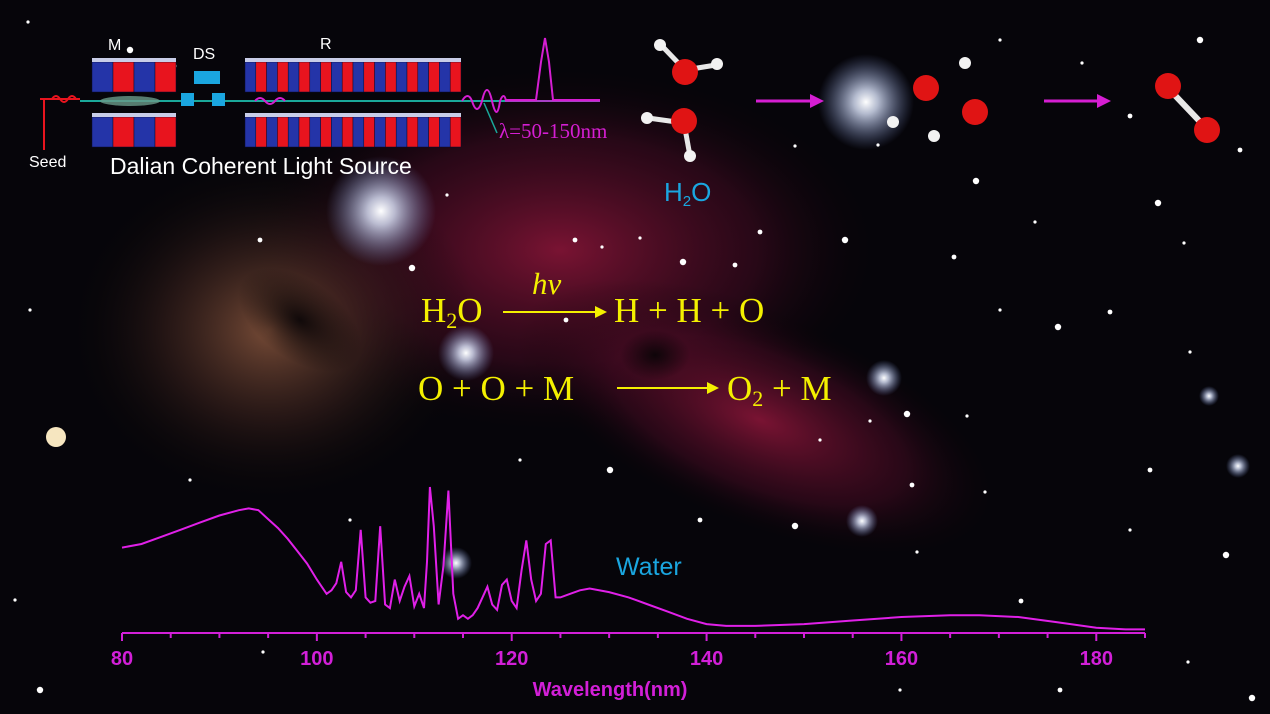  I want to click on equation-2-left: O + O + M, so click(496, 388).